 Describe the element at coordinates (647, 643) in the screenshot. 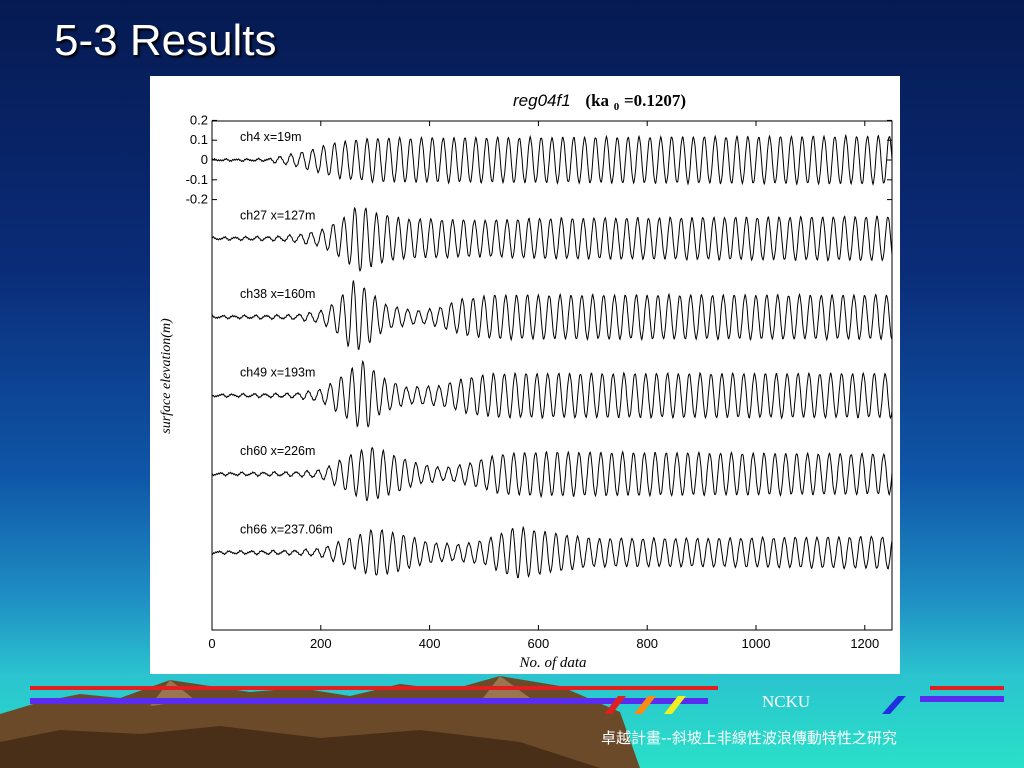

I see `x-tick-label: 800` at that location.